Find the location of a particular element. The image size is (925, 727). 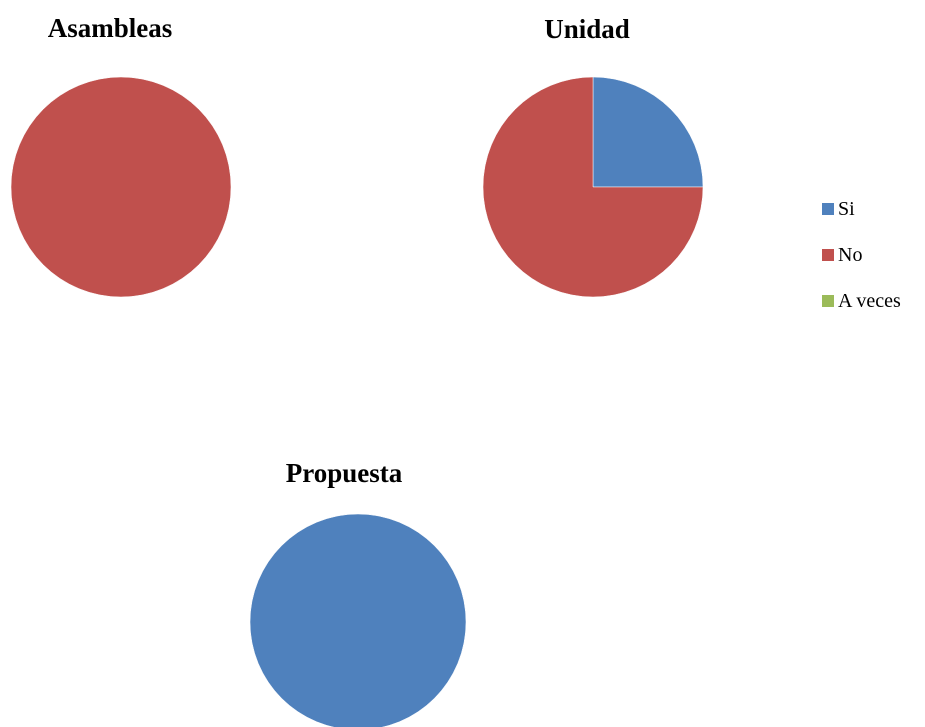

pie-chart-unidad: Unidad is located at coordinates (593, 156).